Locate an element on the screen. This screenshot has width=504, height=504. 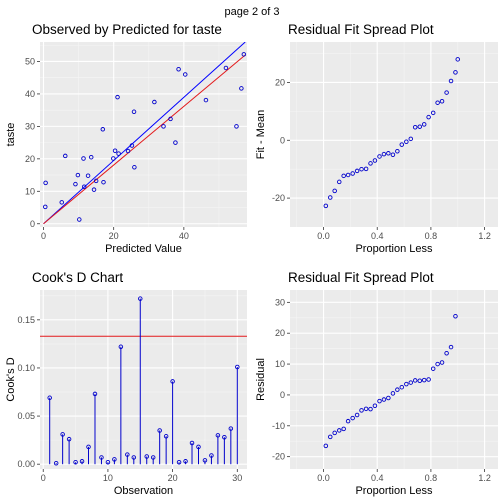
y-tick-label: 0 is located at coordinates (32, 224).